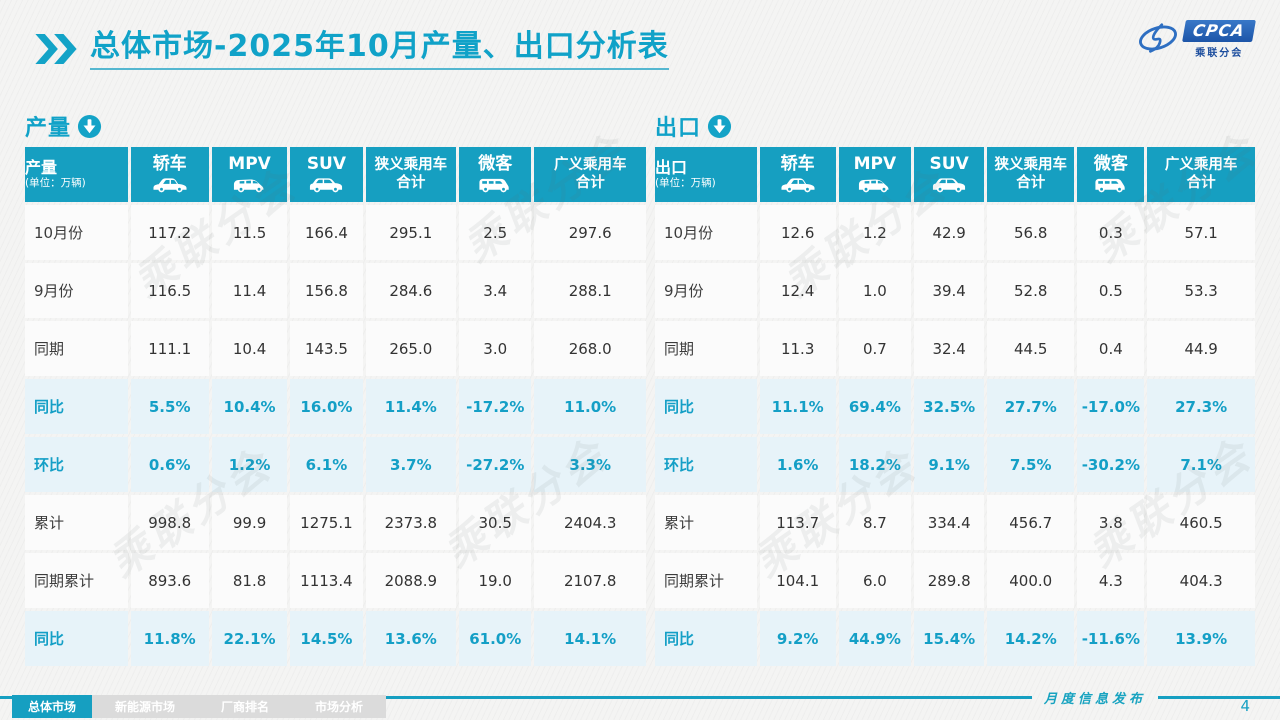  I want to click on data-cell: 1.6%, so click(797, 464).